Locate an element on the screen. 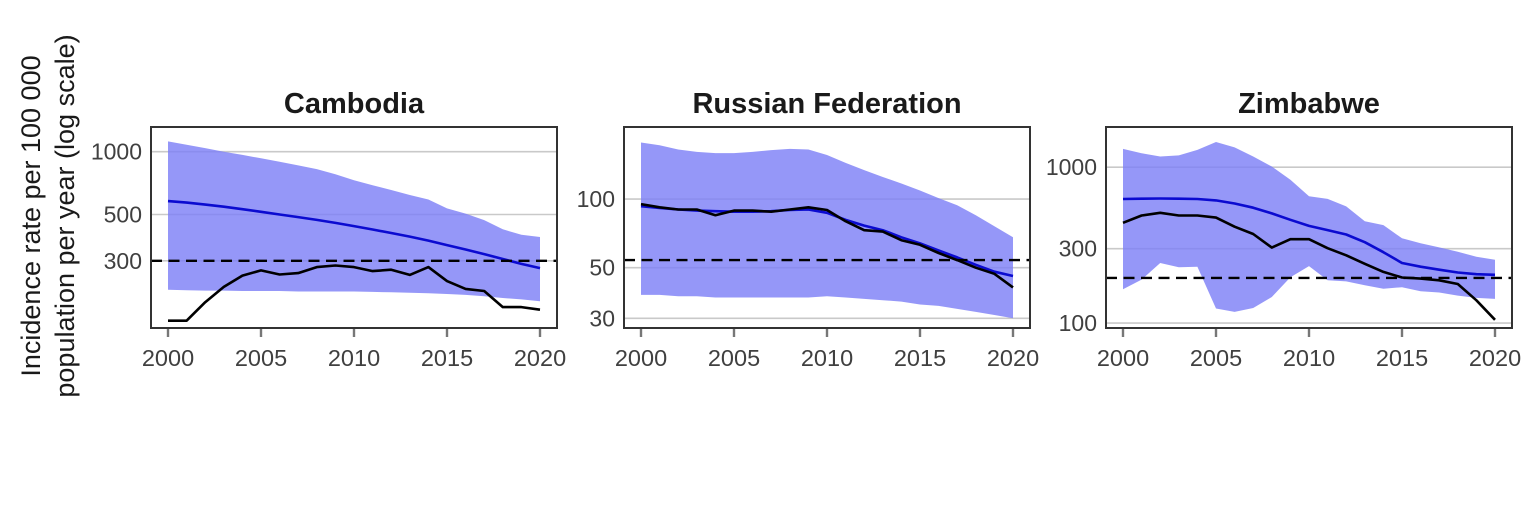  chart-zimbabwe: 2000 2005 2010 2015 2020 1000 300 100 is located at coordinates (1283, 248).